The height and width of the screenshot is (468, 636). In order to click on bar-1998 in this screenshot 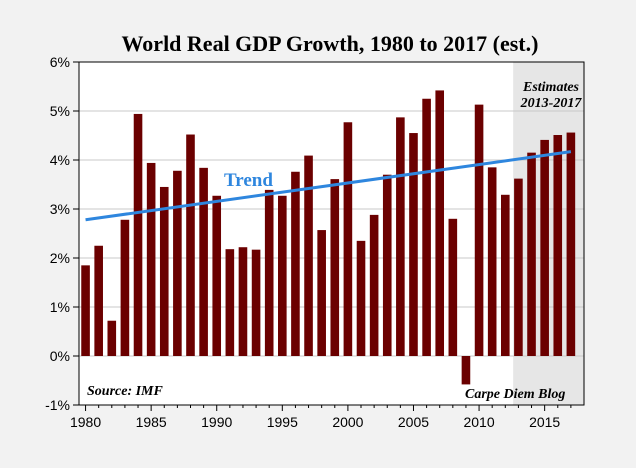, I will do `click(321, 293)`.